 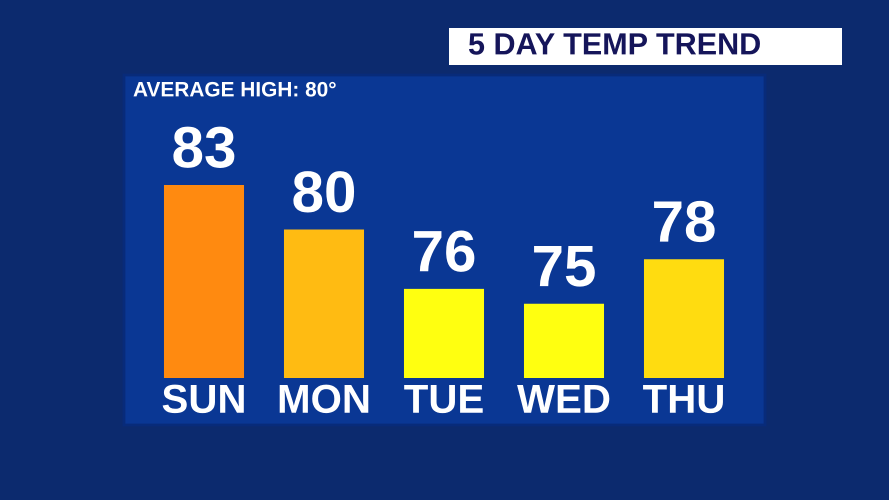 I want to click on x-tick-label: MON, so click(x=324, y=399).